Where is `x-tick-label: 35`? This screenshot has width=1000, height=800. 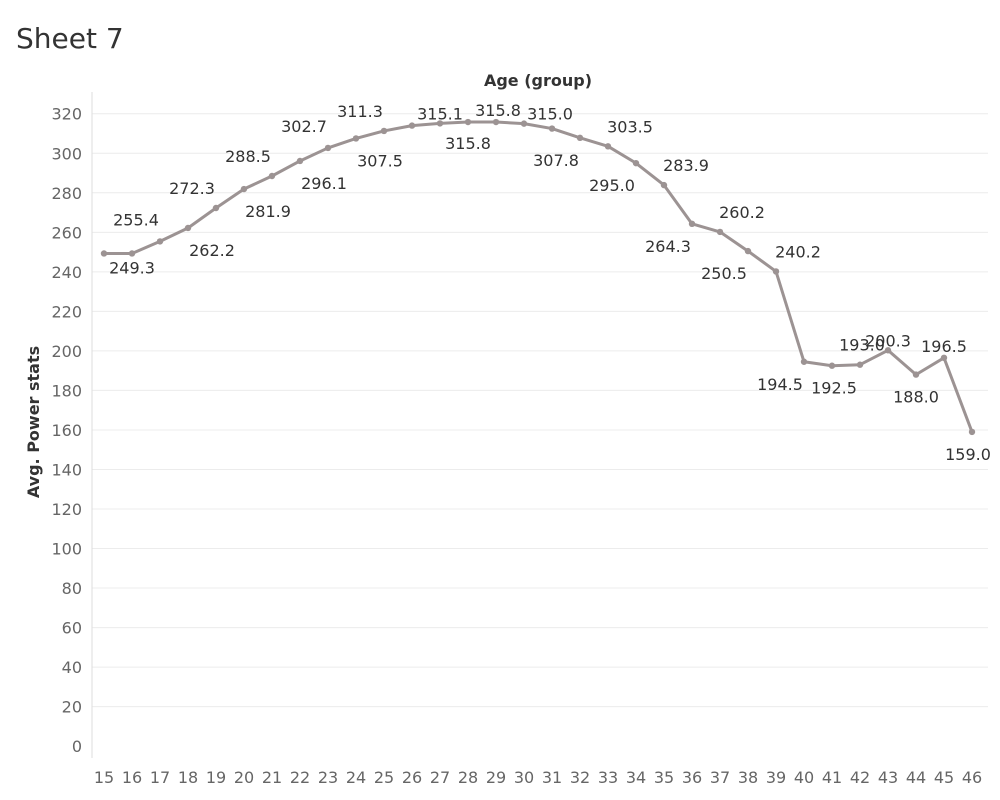
x-tick-label: 35 is located at coordinates (664, 777).